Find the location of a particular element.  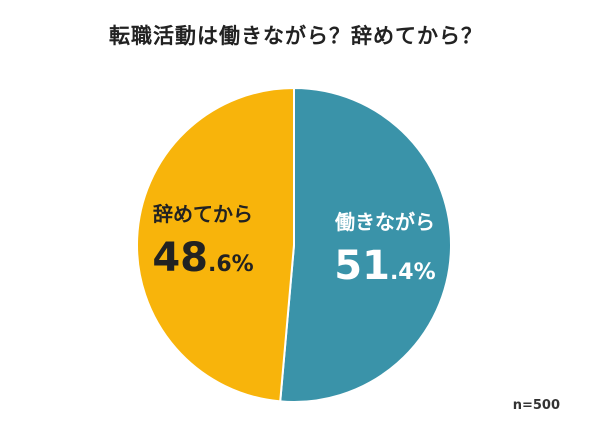

slice-value-int-0: 51 is located at coordinates (362, 266).